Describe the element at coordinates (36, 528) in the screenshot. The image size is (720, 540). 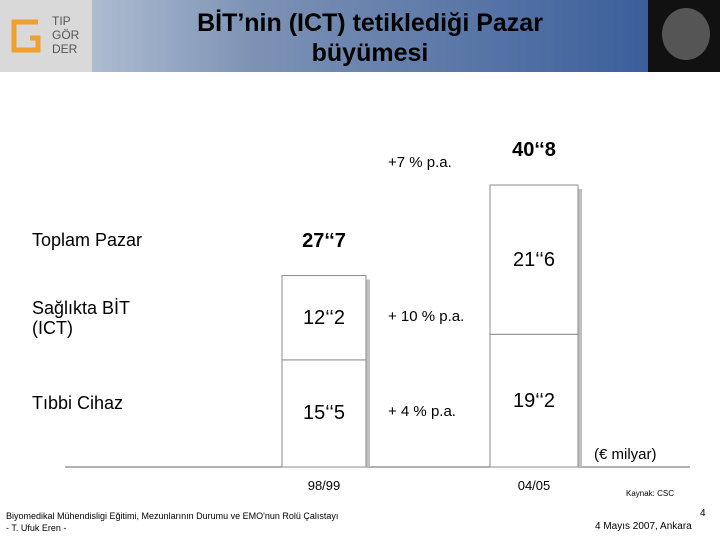
I see `footer-text: - T. Ufuk Eren -` at that location.